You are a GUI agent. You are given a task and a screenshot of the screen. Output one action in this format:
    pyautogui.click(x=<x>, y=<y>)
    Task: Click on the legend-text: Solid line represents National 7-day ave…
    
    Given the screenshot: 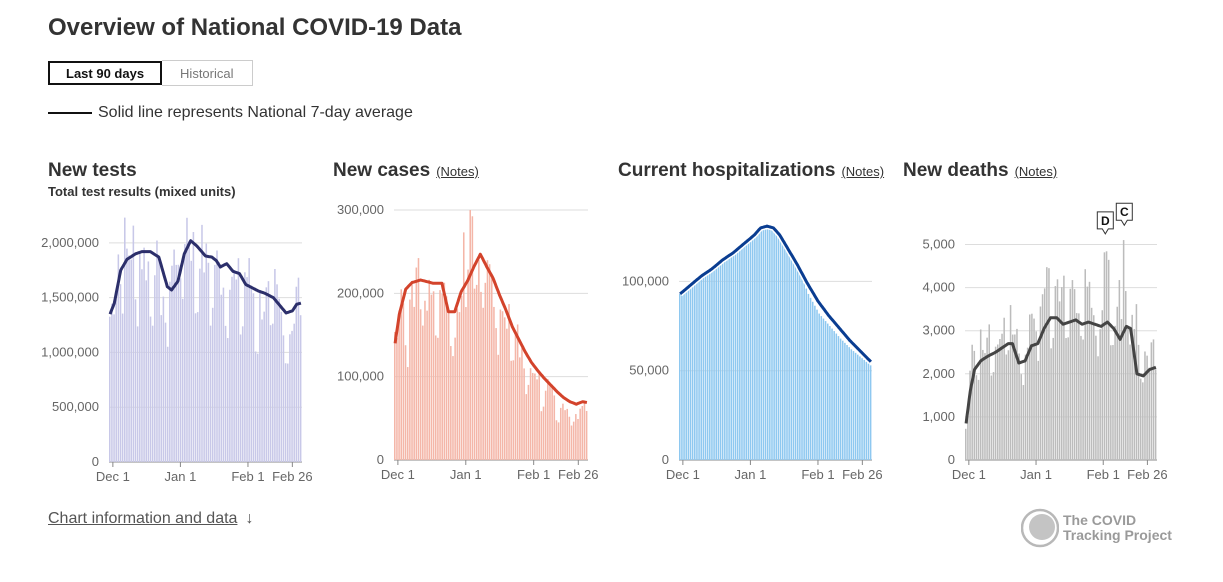 What is the action you would take?
    pyautogui.click(x=255, y=112)
    